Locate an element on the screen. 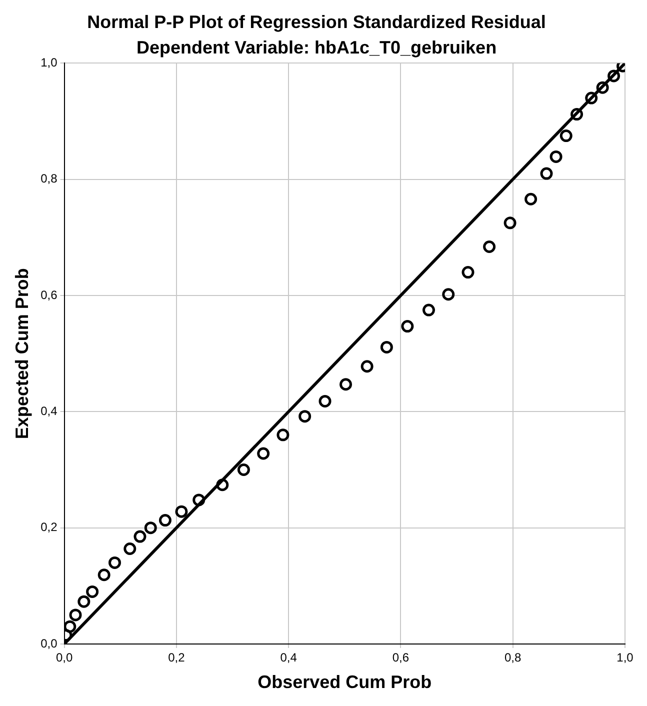 The image size is (647, 706). x-tick-label: 0,8 is located at coordinates (513, 657).